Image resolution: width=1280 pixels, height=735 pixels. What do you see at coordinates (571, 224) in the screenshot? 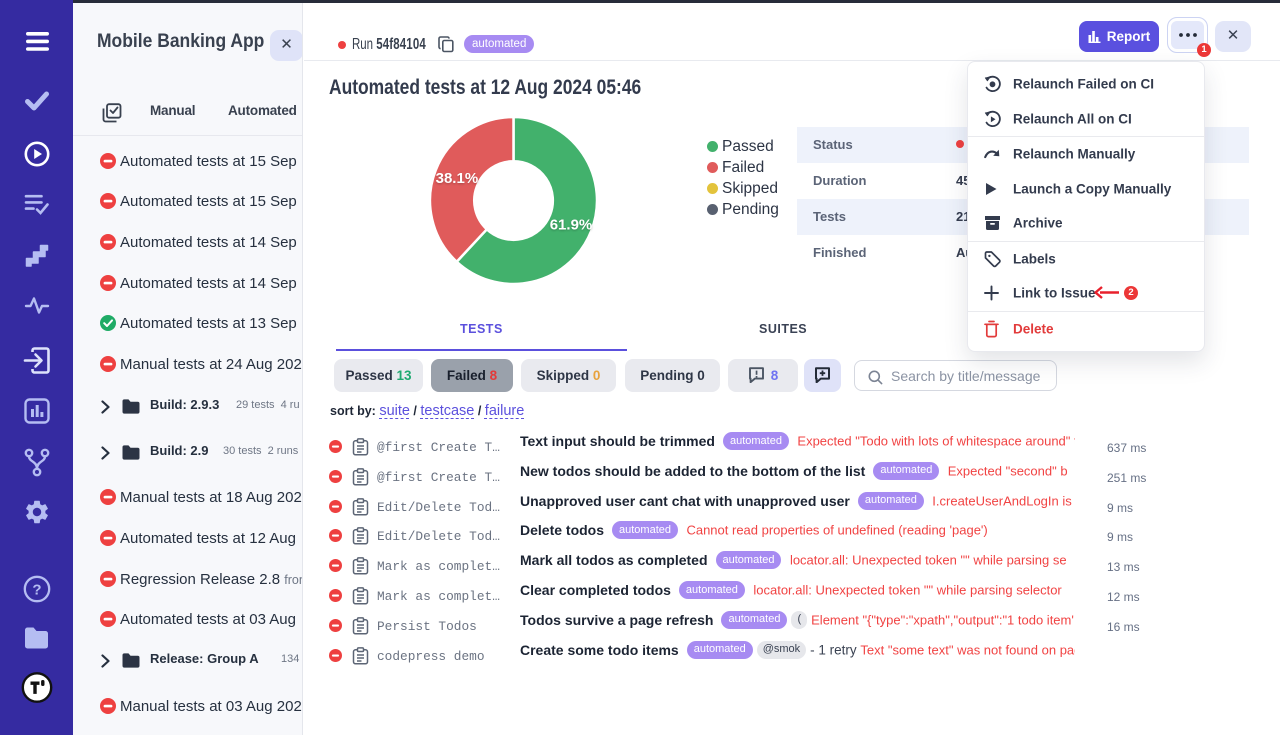
I see `svg-text: 61.9%` at bounding box center [571, 224].